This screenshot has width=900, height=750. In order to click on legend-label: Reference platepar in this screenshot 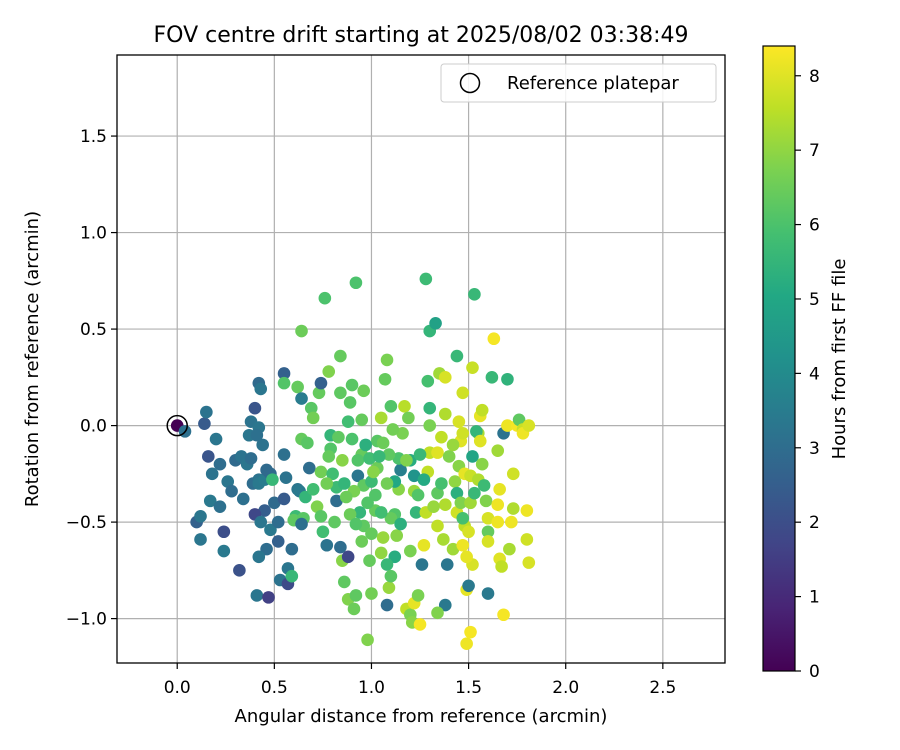, I will do `click(593, 83)`.